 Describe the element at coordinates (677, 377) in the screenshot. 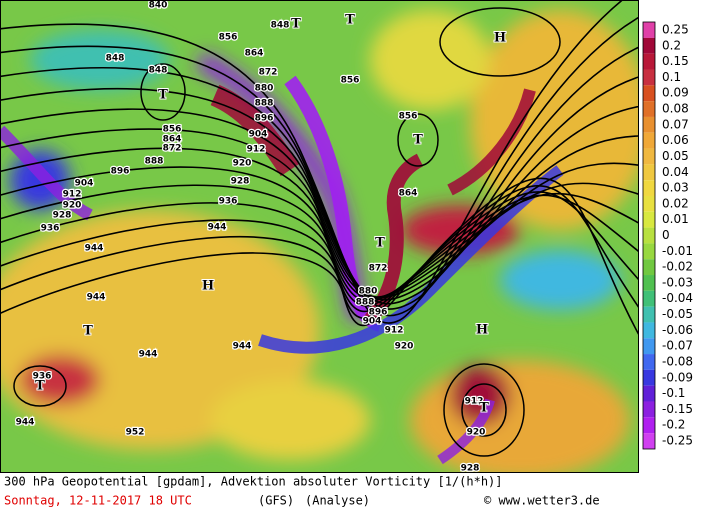

I see `colorbar-label: -0.09` at that location.